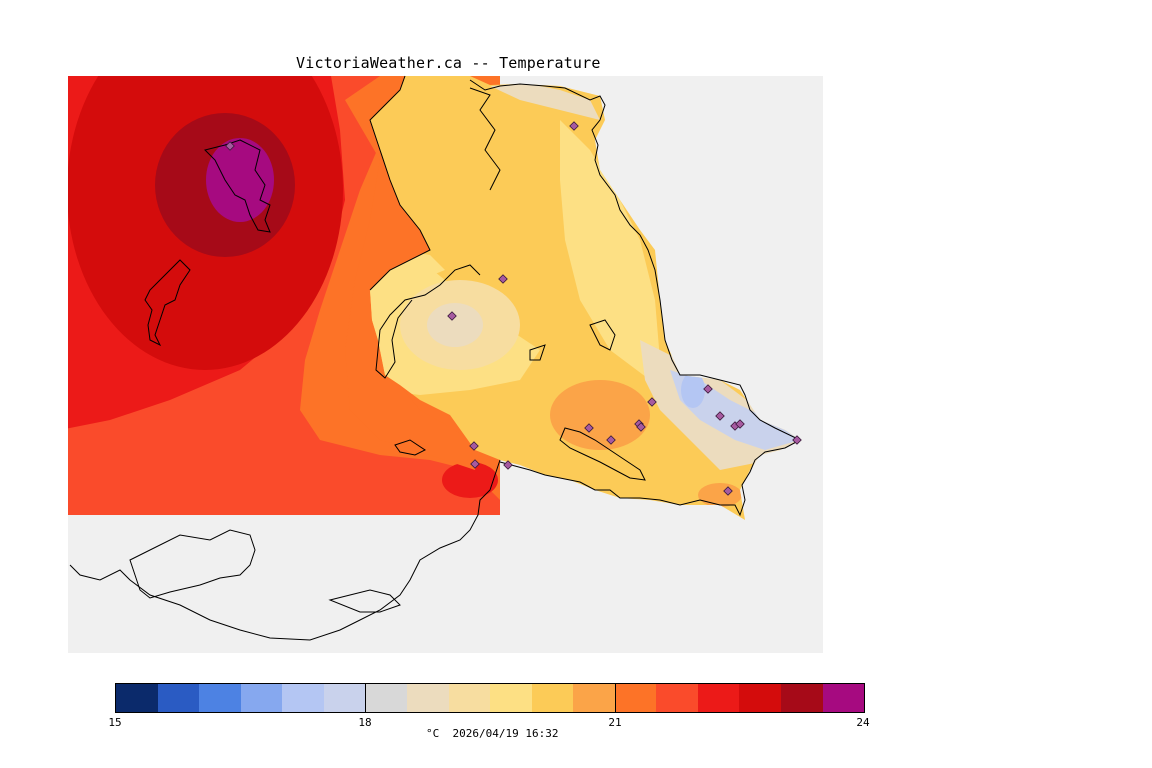 This screenshot has height=768, width=1152. I want to click on colorbar-tick-label: 15, so click(115, 722).